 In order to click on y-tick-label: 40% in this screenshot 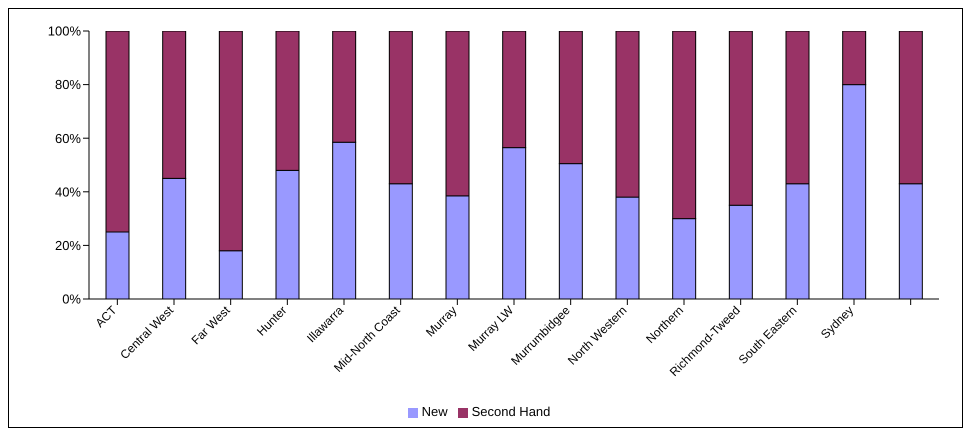, I will do `click(68, 192)`.